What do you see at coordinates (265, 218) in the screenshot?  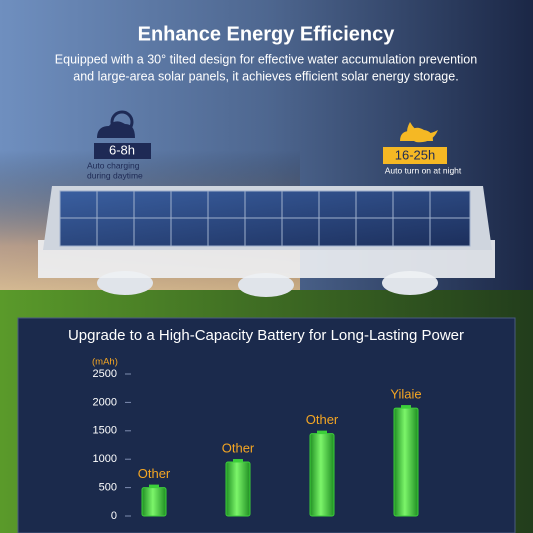 I see `panel-grid` at bounding box center [265, 218].